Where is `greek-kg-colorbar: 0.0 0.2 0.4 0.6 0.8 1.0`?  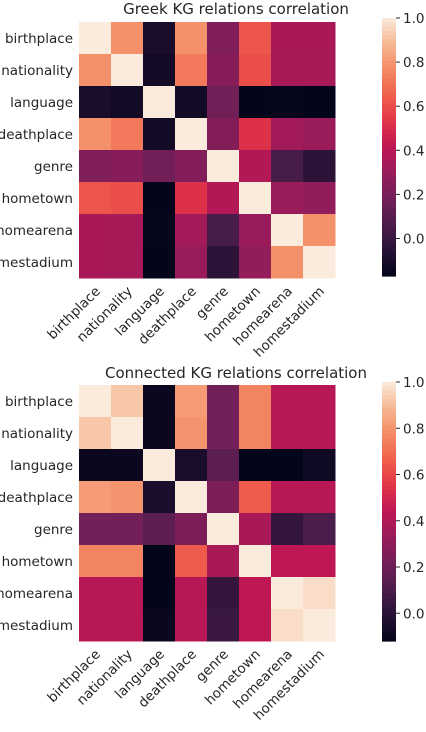 greek-kg-colorbar: 0.0 0.2 0.4 0.6 0.8 1.0 is located at coordinates (403, 144).